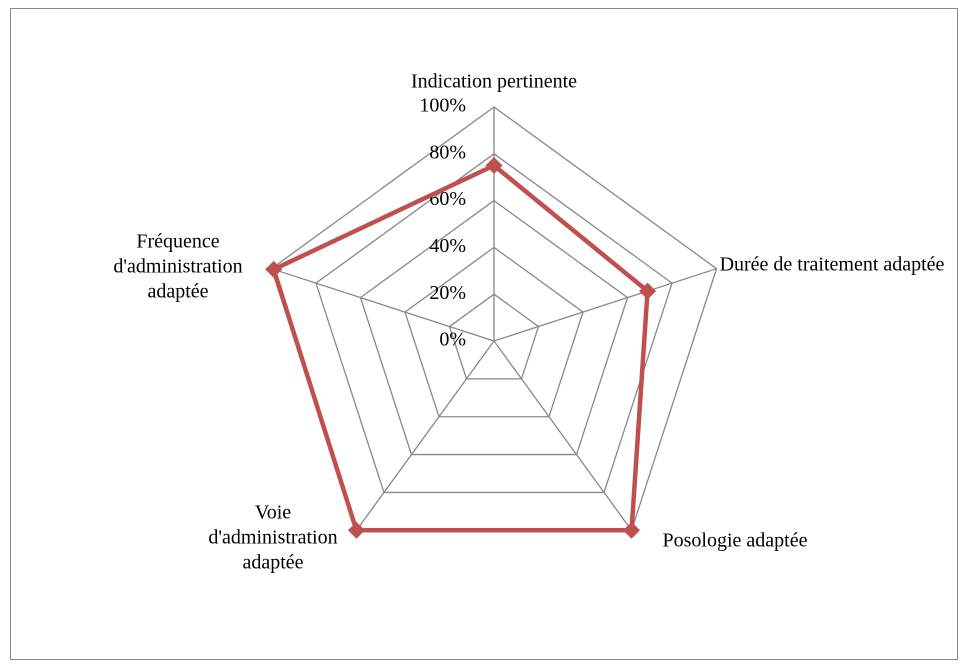 This screenshot has width=968, height=668. I want to click on category-label: Fréquence d'administration adaptée, so click(178, 266).